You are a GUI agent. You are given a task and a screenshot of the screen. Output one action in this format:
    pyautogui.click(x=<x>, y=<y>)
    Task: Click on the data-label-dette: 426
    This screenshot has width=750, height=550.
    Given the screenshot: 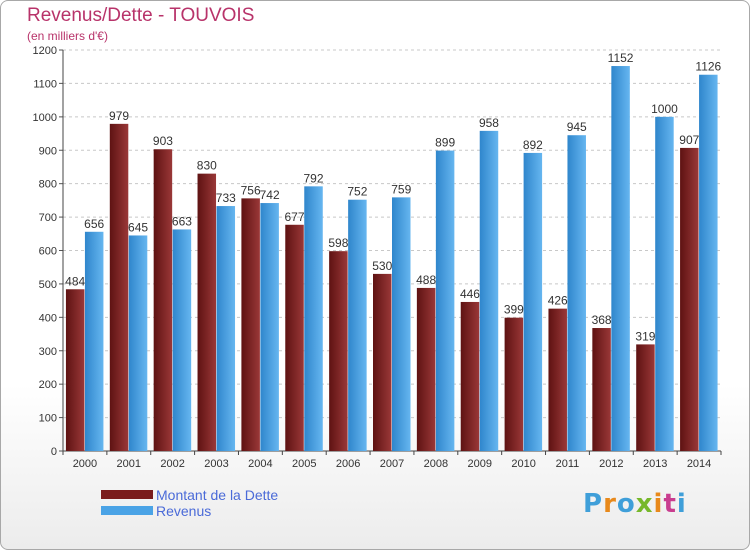 What is the action you would take?
    pyautogui.click(x=558, y=301)
    